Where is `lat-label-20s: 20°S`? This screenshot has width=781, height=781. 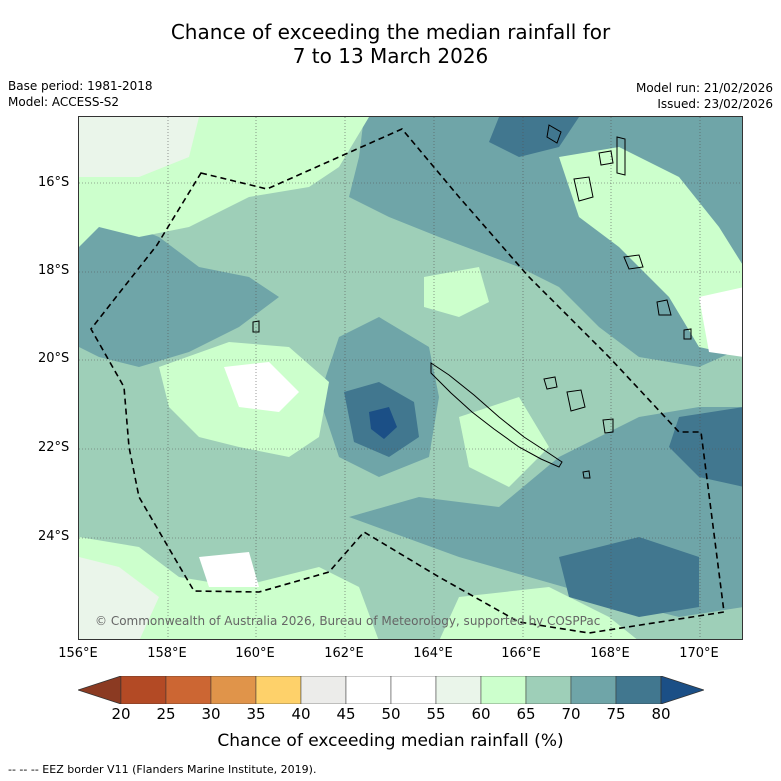
lat-label-20s: 20°S is located at coordinates (54, 358).